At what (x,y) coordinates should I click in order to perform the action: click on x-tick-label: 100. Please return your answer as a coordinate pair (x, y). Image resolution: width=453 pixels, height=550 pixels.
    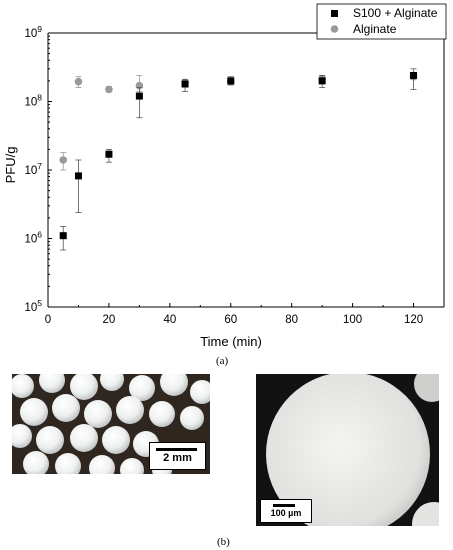
    Looking at the image, I should click on (352, 320).